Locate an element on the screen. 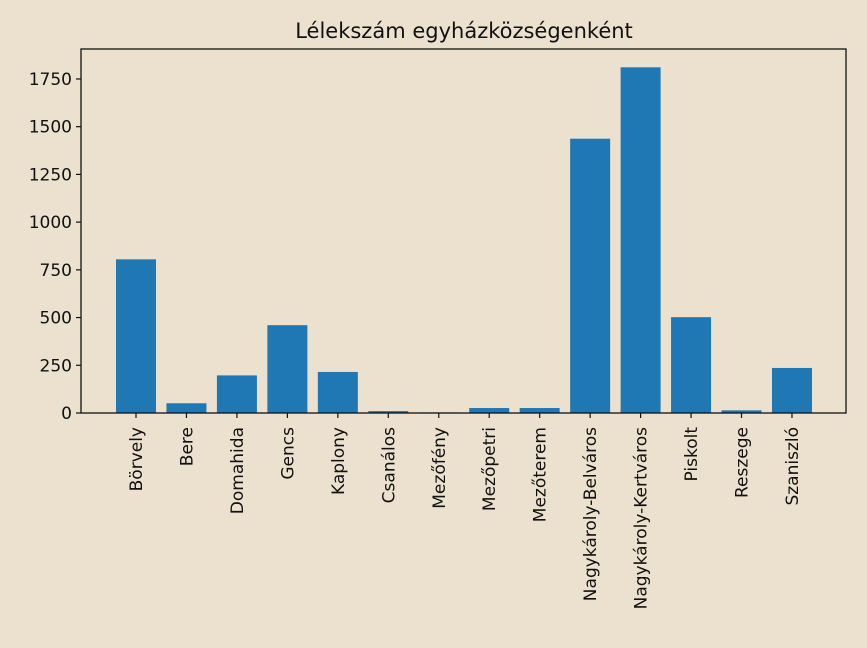  x-tick-label: Piskolt is located at coordinates (692, 454).